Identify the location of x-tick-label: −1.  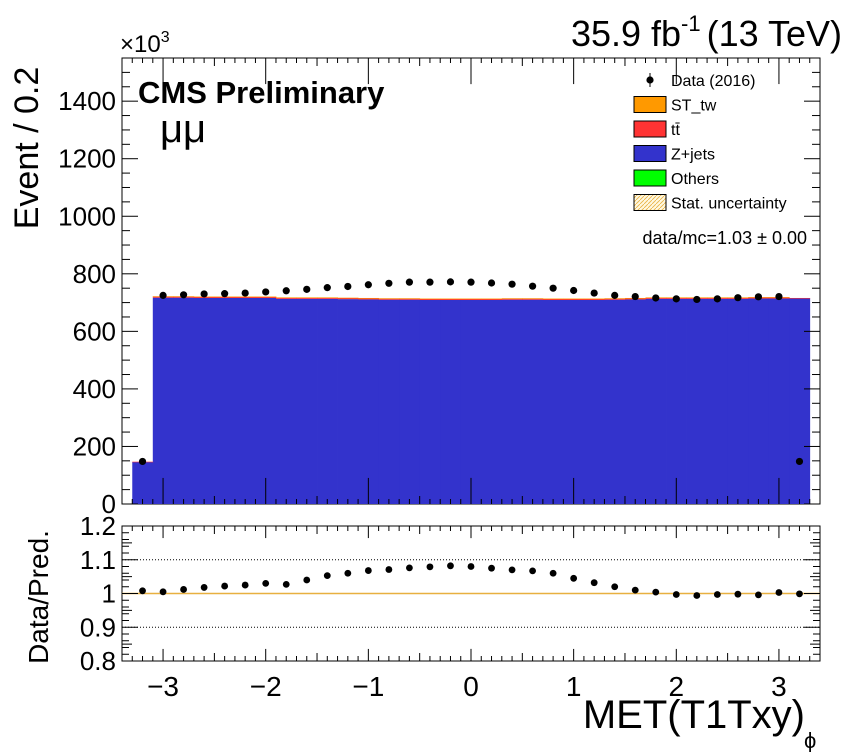
(368, 686).